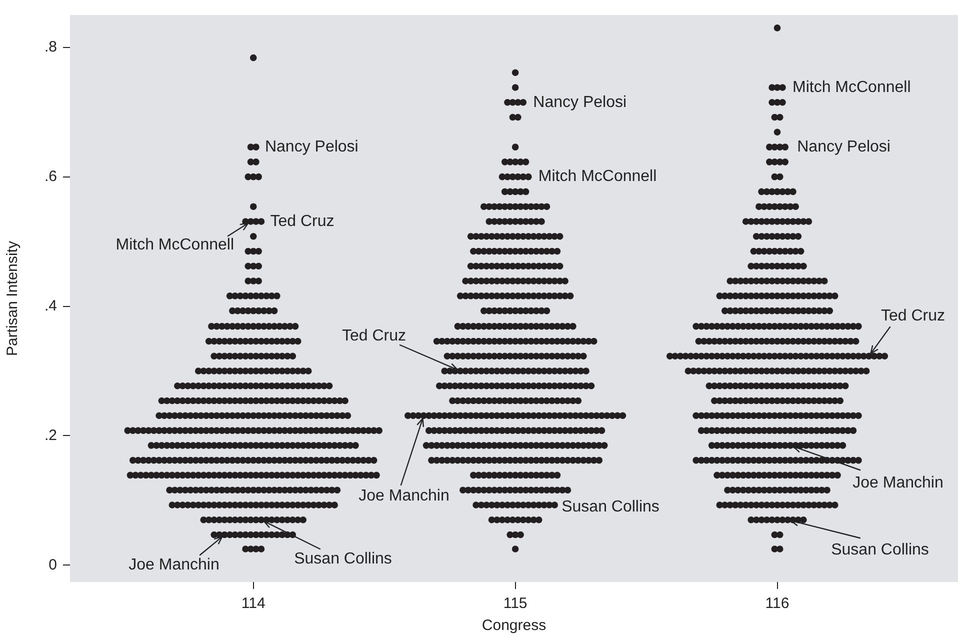 The width and height of the screenshot is (963, 639). Describe the element at coordinates (50, 305) in the screenshot. I see `y-tick-label: .4` at that location.